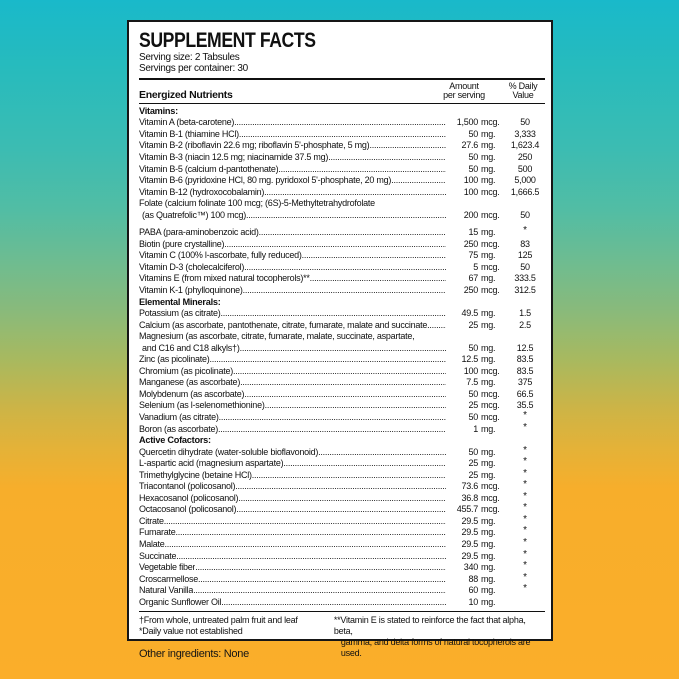 Image resolution: width=679 pixels, height=679 pixels. I want to click on nutrient-row: Fumarate 29.5mg. *, so click(342, 532).